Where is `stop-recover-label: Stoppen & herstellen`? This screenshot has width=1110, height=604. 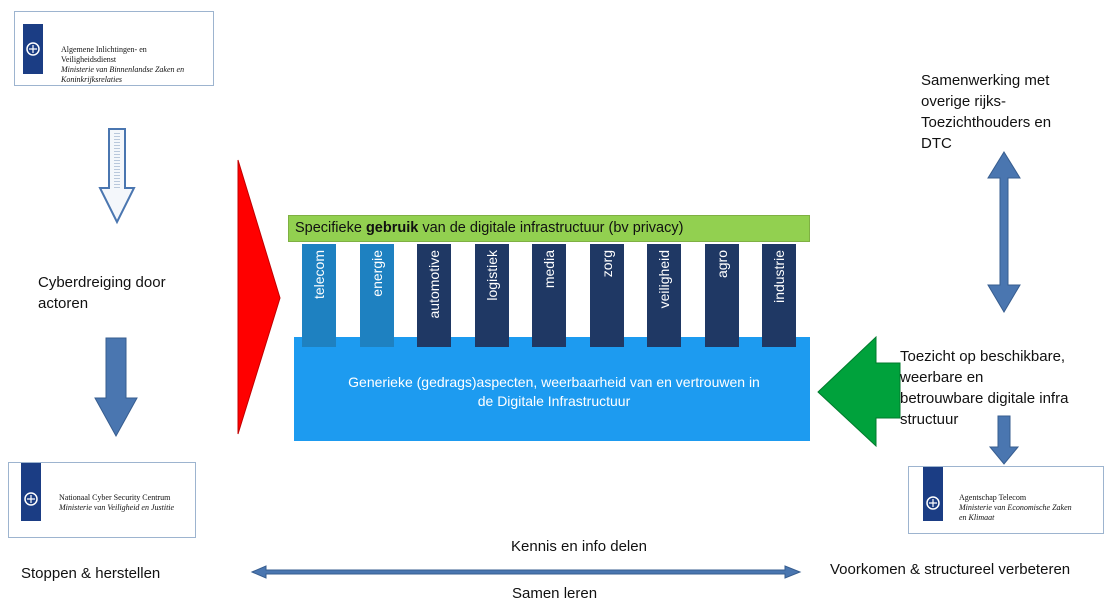
stop-recover-label: Stoppen & herstellen is located at coordinates (91, 573).